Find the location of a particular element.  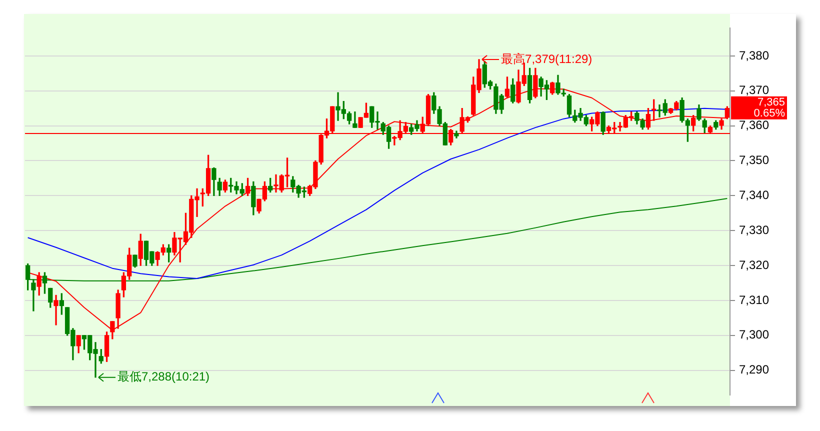

y-tick-label: 7,360 is located at coordinates (754, 125).